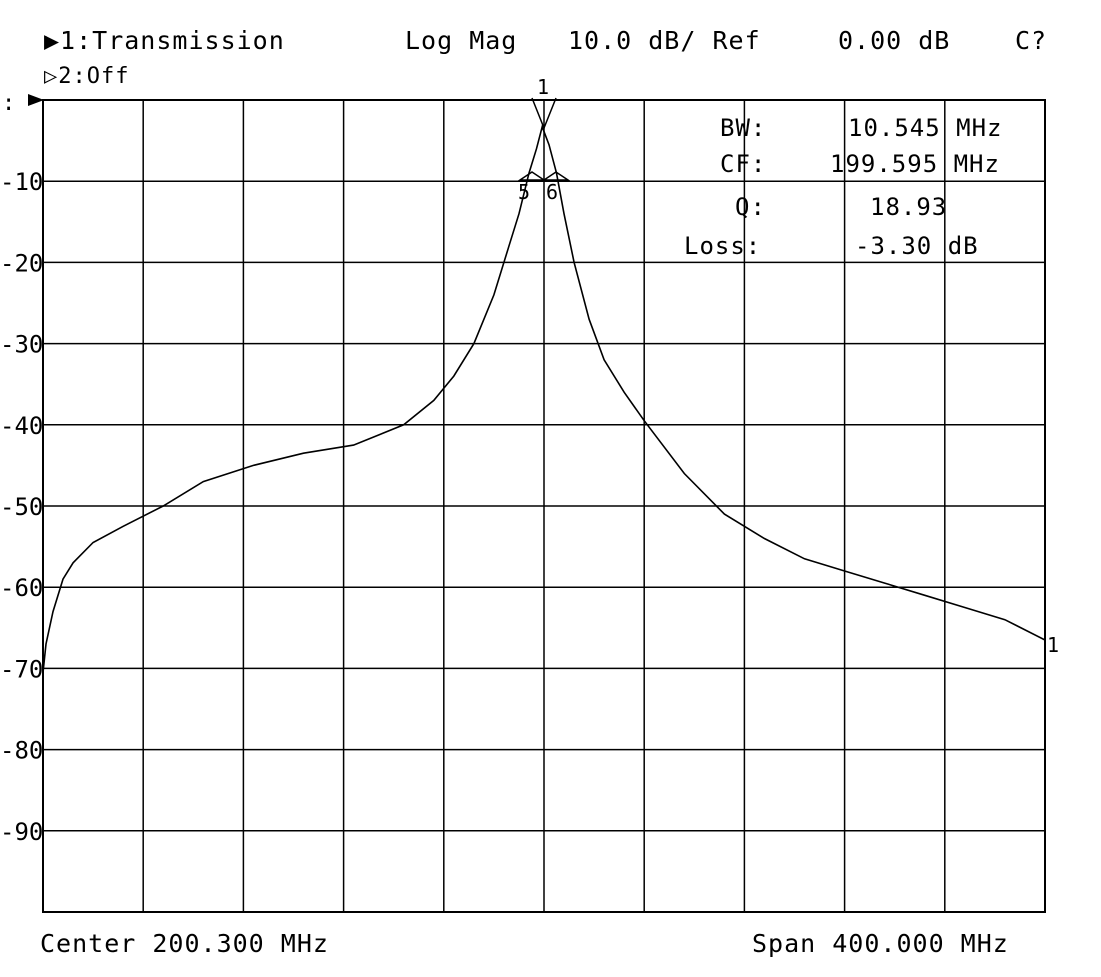 Image resolution: width=1101 pixels, height=977 pixels. Describe the element at coordinates (750, 207) in the screenshot. I see `q-label: Q:` at that location.